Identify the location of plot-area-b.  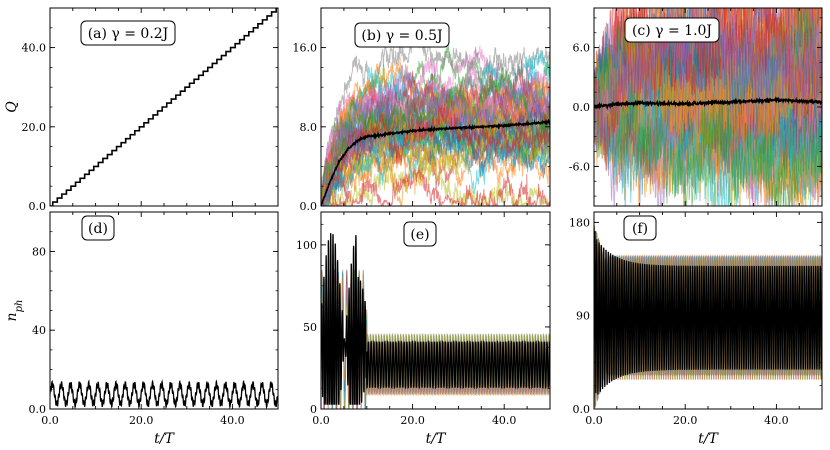
(435, 116).